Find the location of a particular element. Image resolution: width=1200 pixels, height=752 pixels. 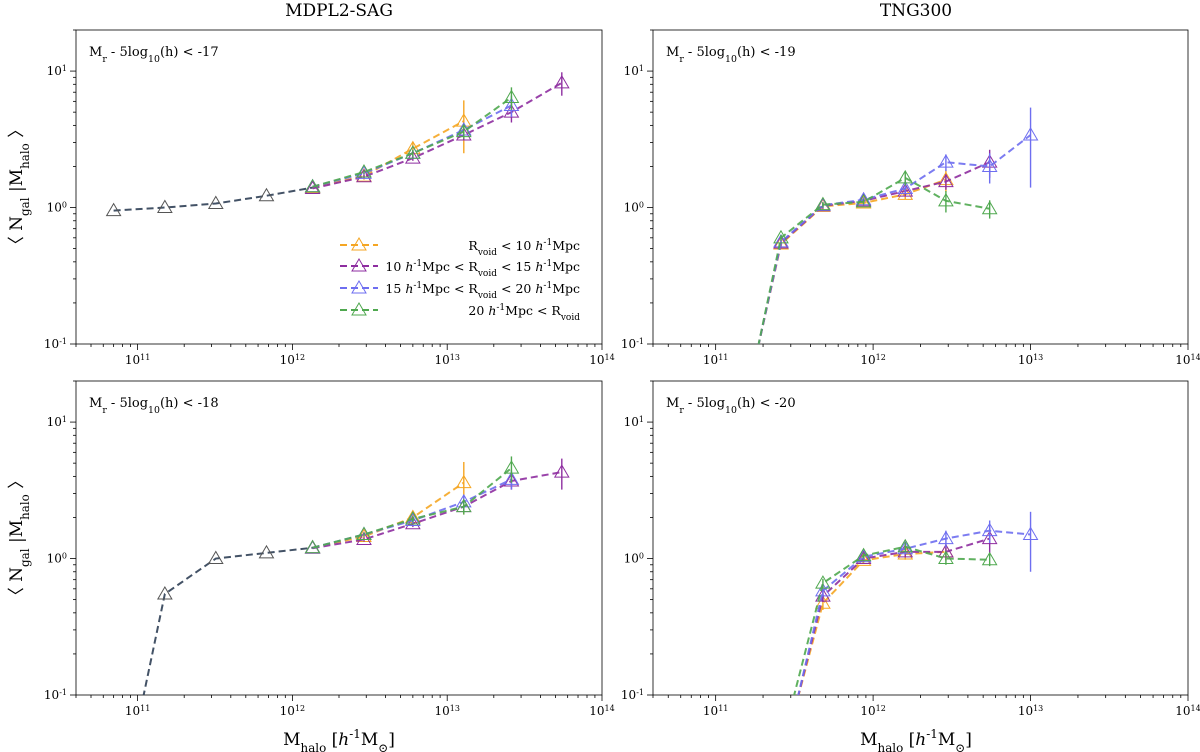

tick-exponent: 12 is located at coordinates (300, 357).